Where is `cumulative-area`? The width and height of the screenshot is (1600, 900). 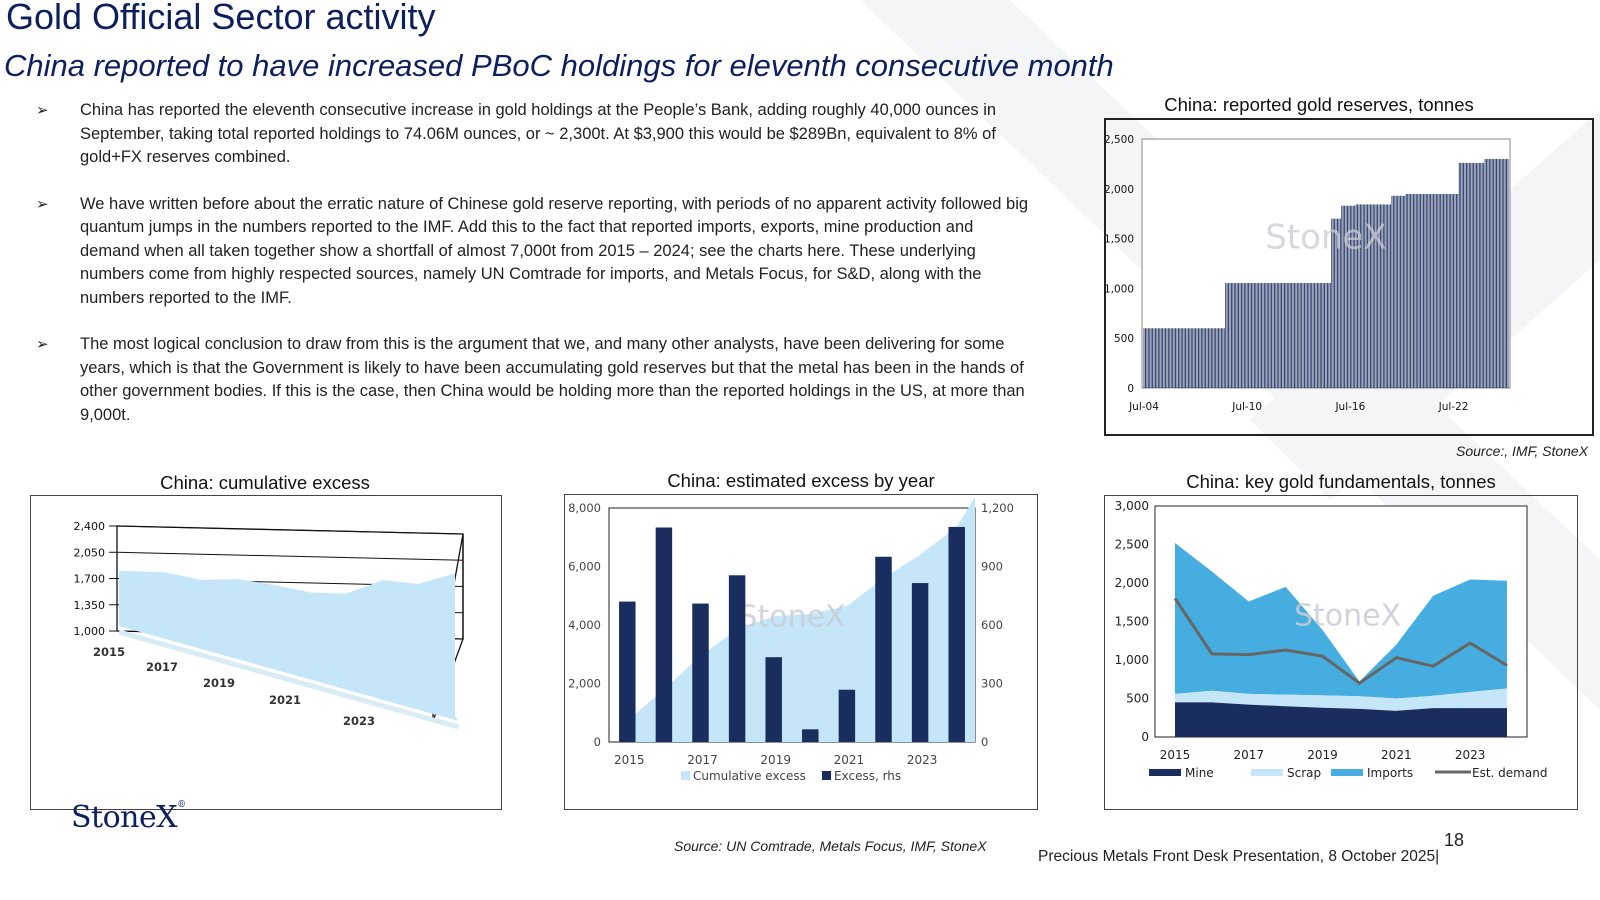 cumulative-area is located at coordinates (289, 646).